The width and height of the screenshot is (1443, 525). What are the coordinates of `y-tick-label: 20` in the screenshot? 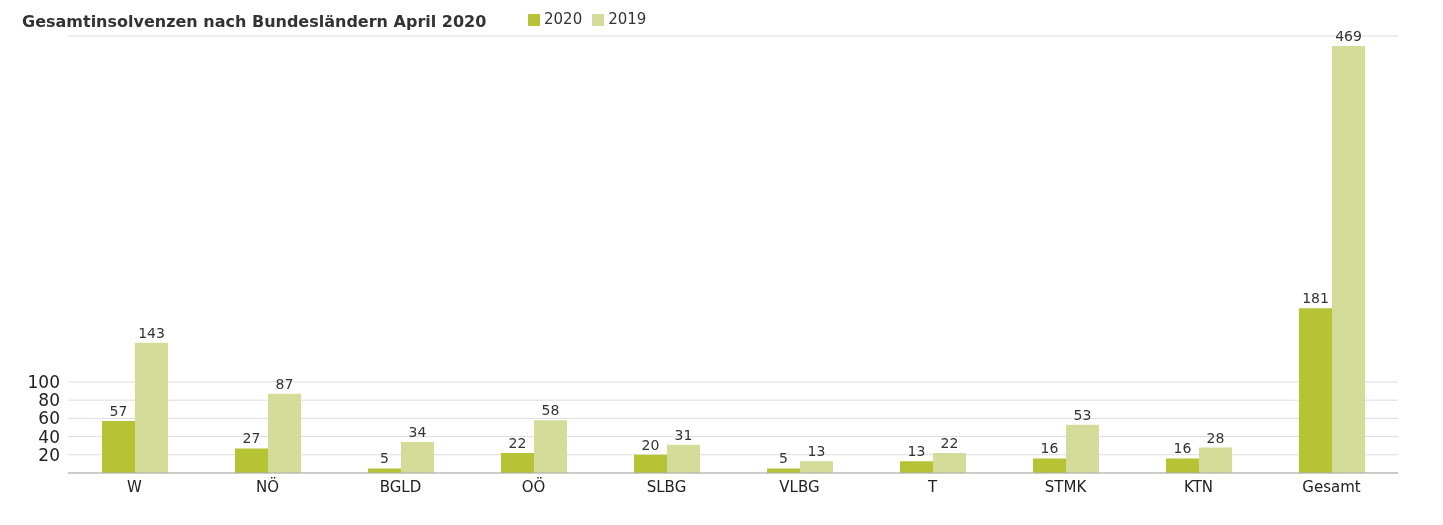 It's located at (49, 454).